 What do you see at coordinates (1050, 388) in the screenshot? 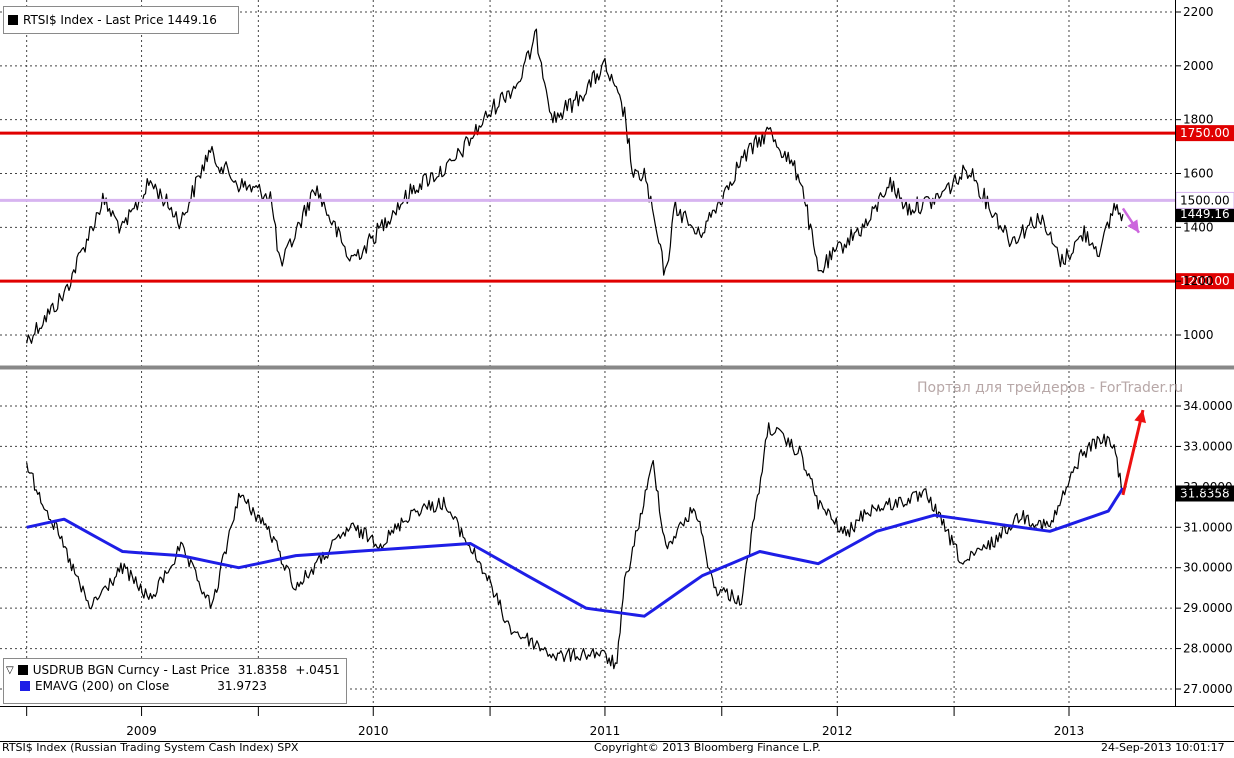
I see `watermark: Портал для трейдеров - ForTrader.ru` at bounding box center [1050, 388].